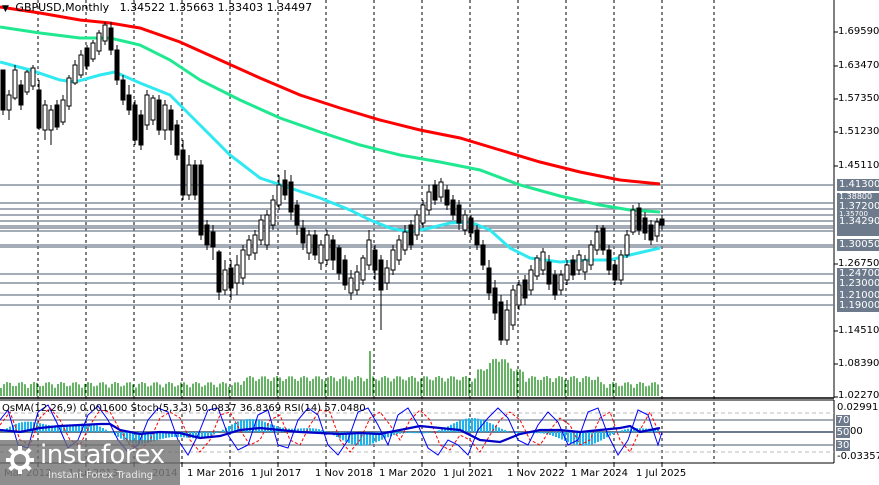 The height and width of the screenshot is (485, 879). I want to click on price-tick: 1.51230, so click(858, 131).